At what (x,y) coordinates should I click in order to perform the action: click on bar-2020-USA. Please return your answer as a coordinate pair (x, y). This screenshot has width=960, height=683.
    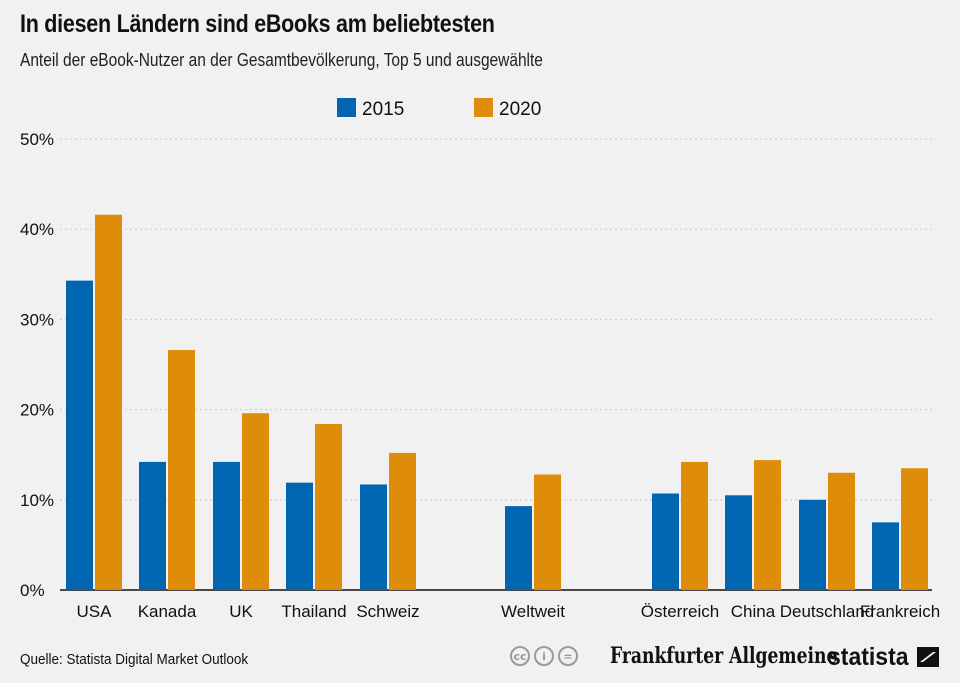
    Looking at the image, I should click on (108, 402).